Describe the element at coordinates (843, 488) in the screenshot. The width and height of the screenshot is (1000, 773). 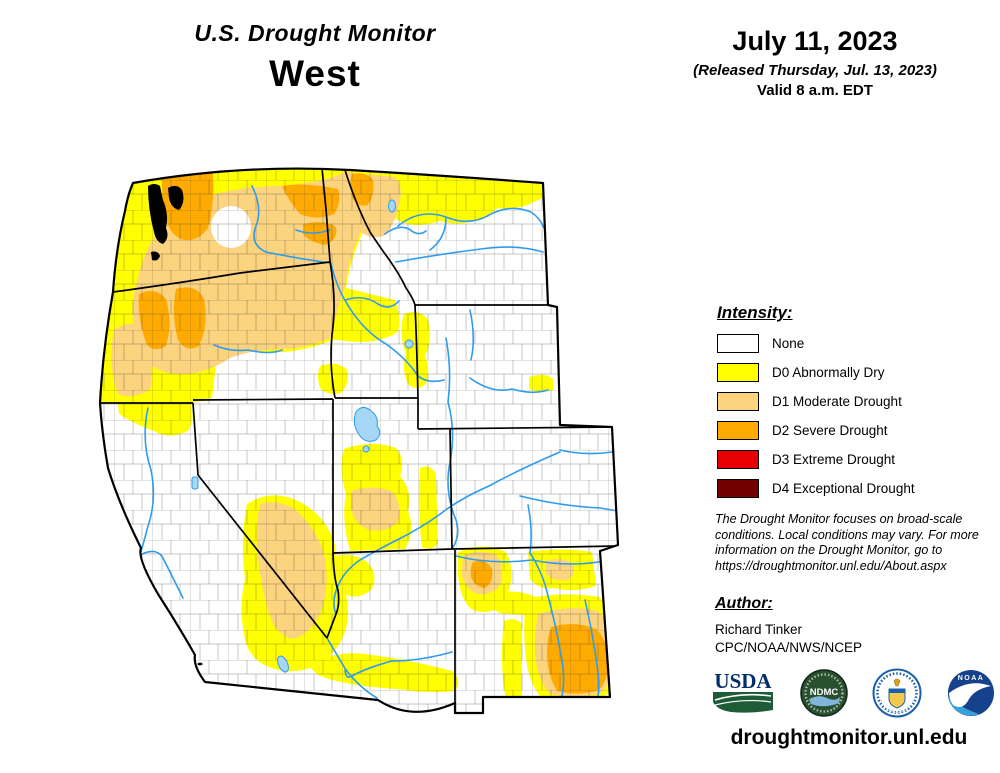
I see `legend-label: D4 Exceptional Drought` at that location.